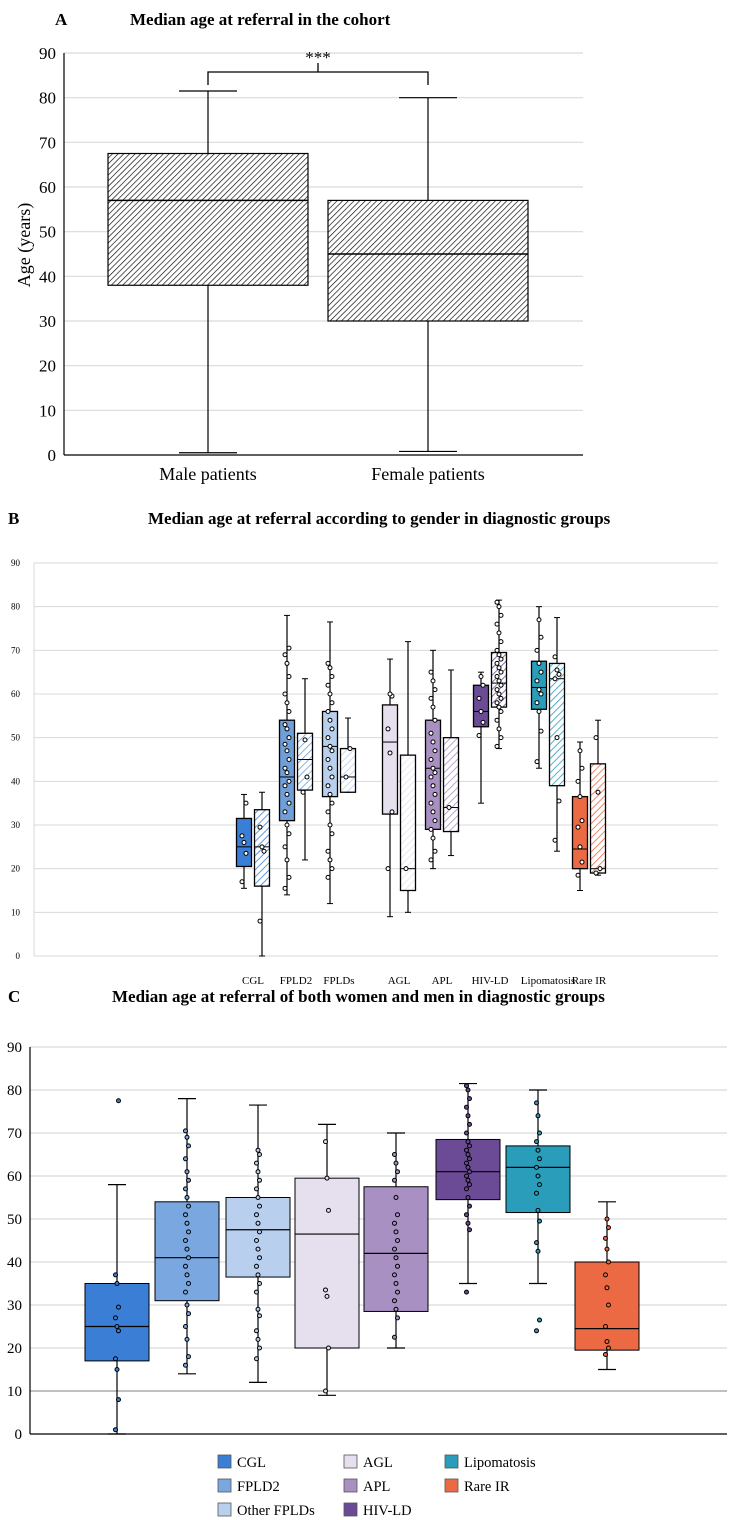  I want to click on legend-item-lipomatosis: Lipomatosis, so click(490, 1462).